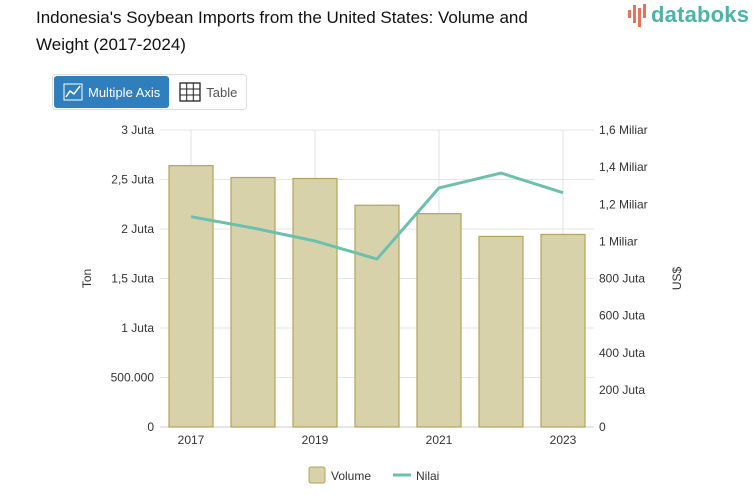  What do you see at coordinates (602, 427) in the screenshot?
I see `y-right-tick-label: 0` at bounding box center [602, 427].